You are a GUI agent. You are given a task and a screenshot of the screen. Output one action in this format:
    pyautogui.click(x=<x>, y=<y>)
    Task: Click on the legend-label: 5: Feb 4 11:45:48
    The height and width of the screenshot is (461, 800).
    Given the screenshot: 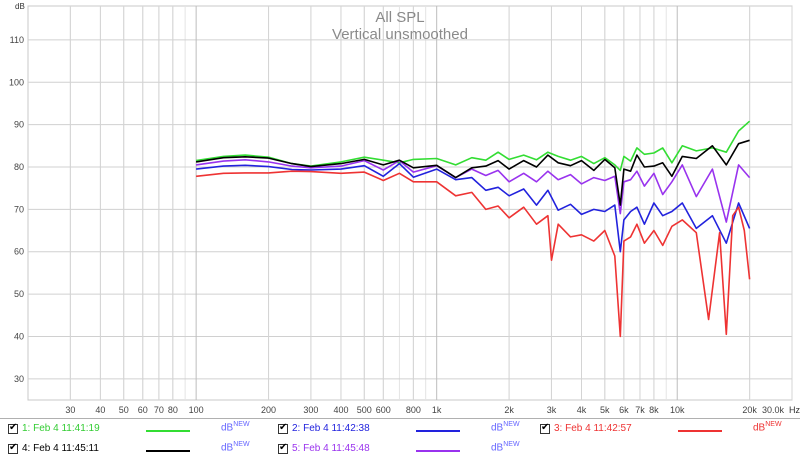 What is the action you would take?
    pyautogui.click(x=331, y=448)
    